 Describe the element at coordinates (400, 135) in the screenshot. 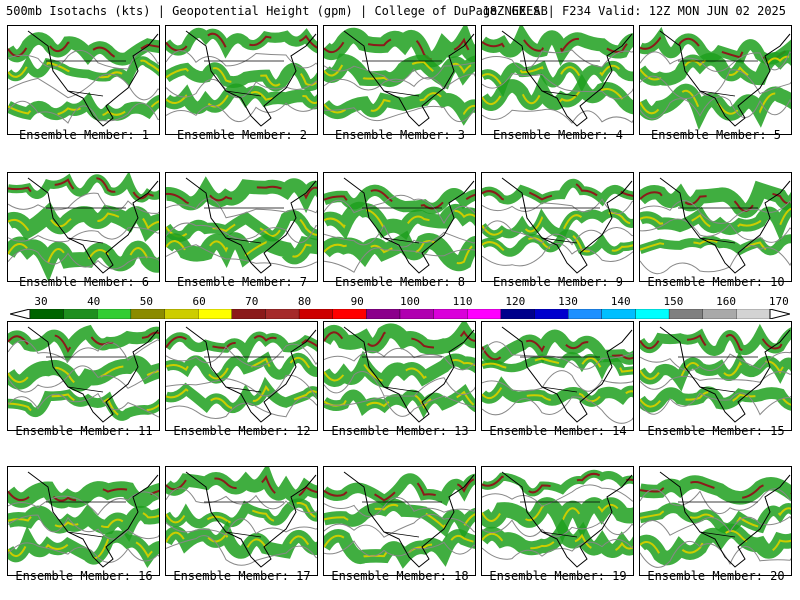

I see `ensemble-member-caption: Ensemble Member: 3` at that location.